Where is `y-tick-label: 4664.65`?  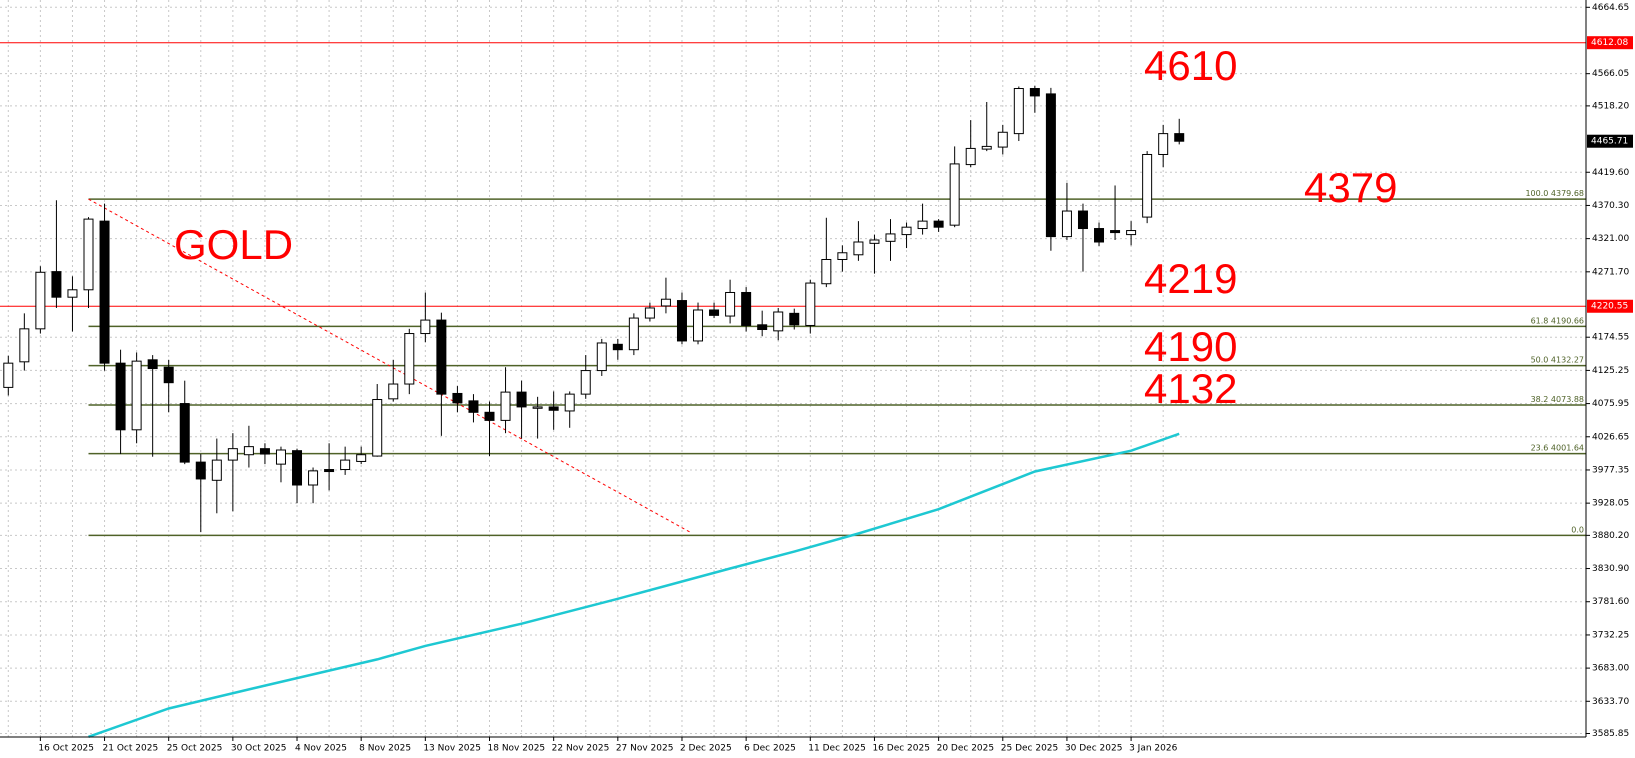
y-tick-label: 4664.65 is located at coordinates (1610, 8).